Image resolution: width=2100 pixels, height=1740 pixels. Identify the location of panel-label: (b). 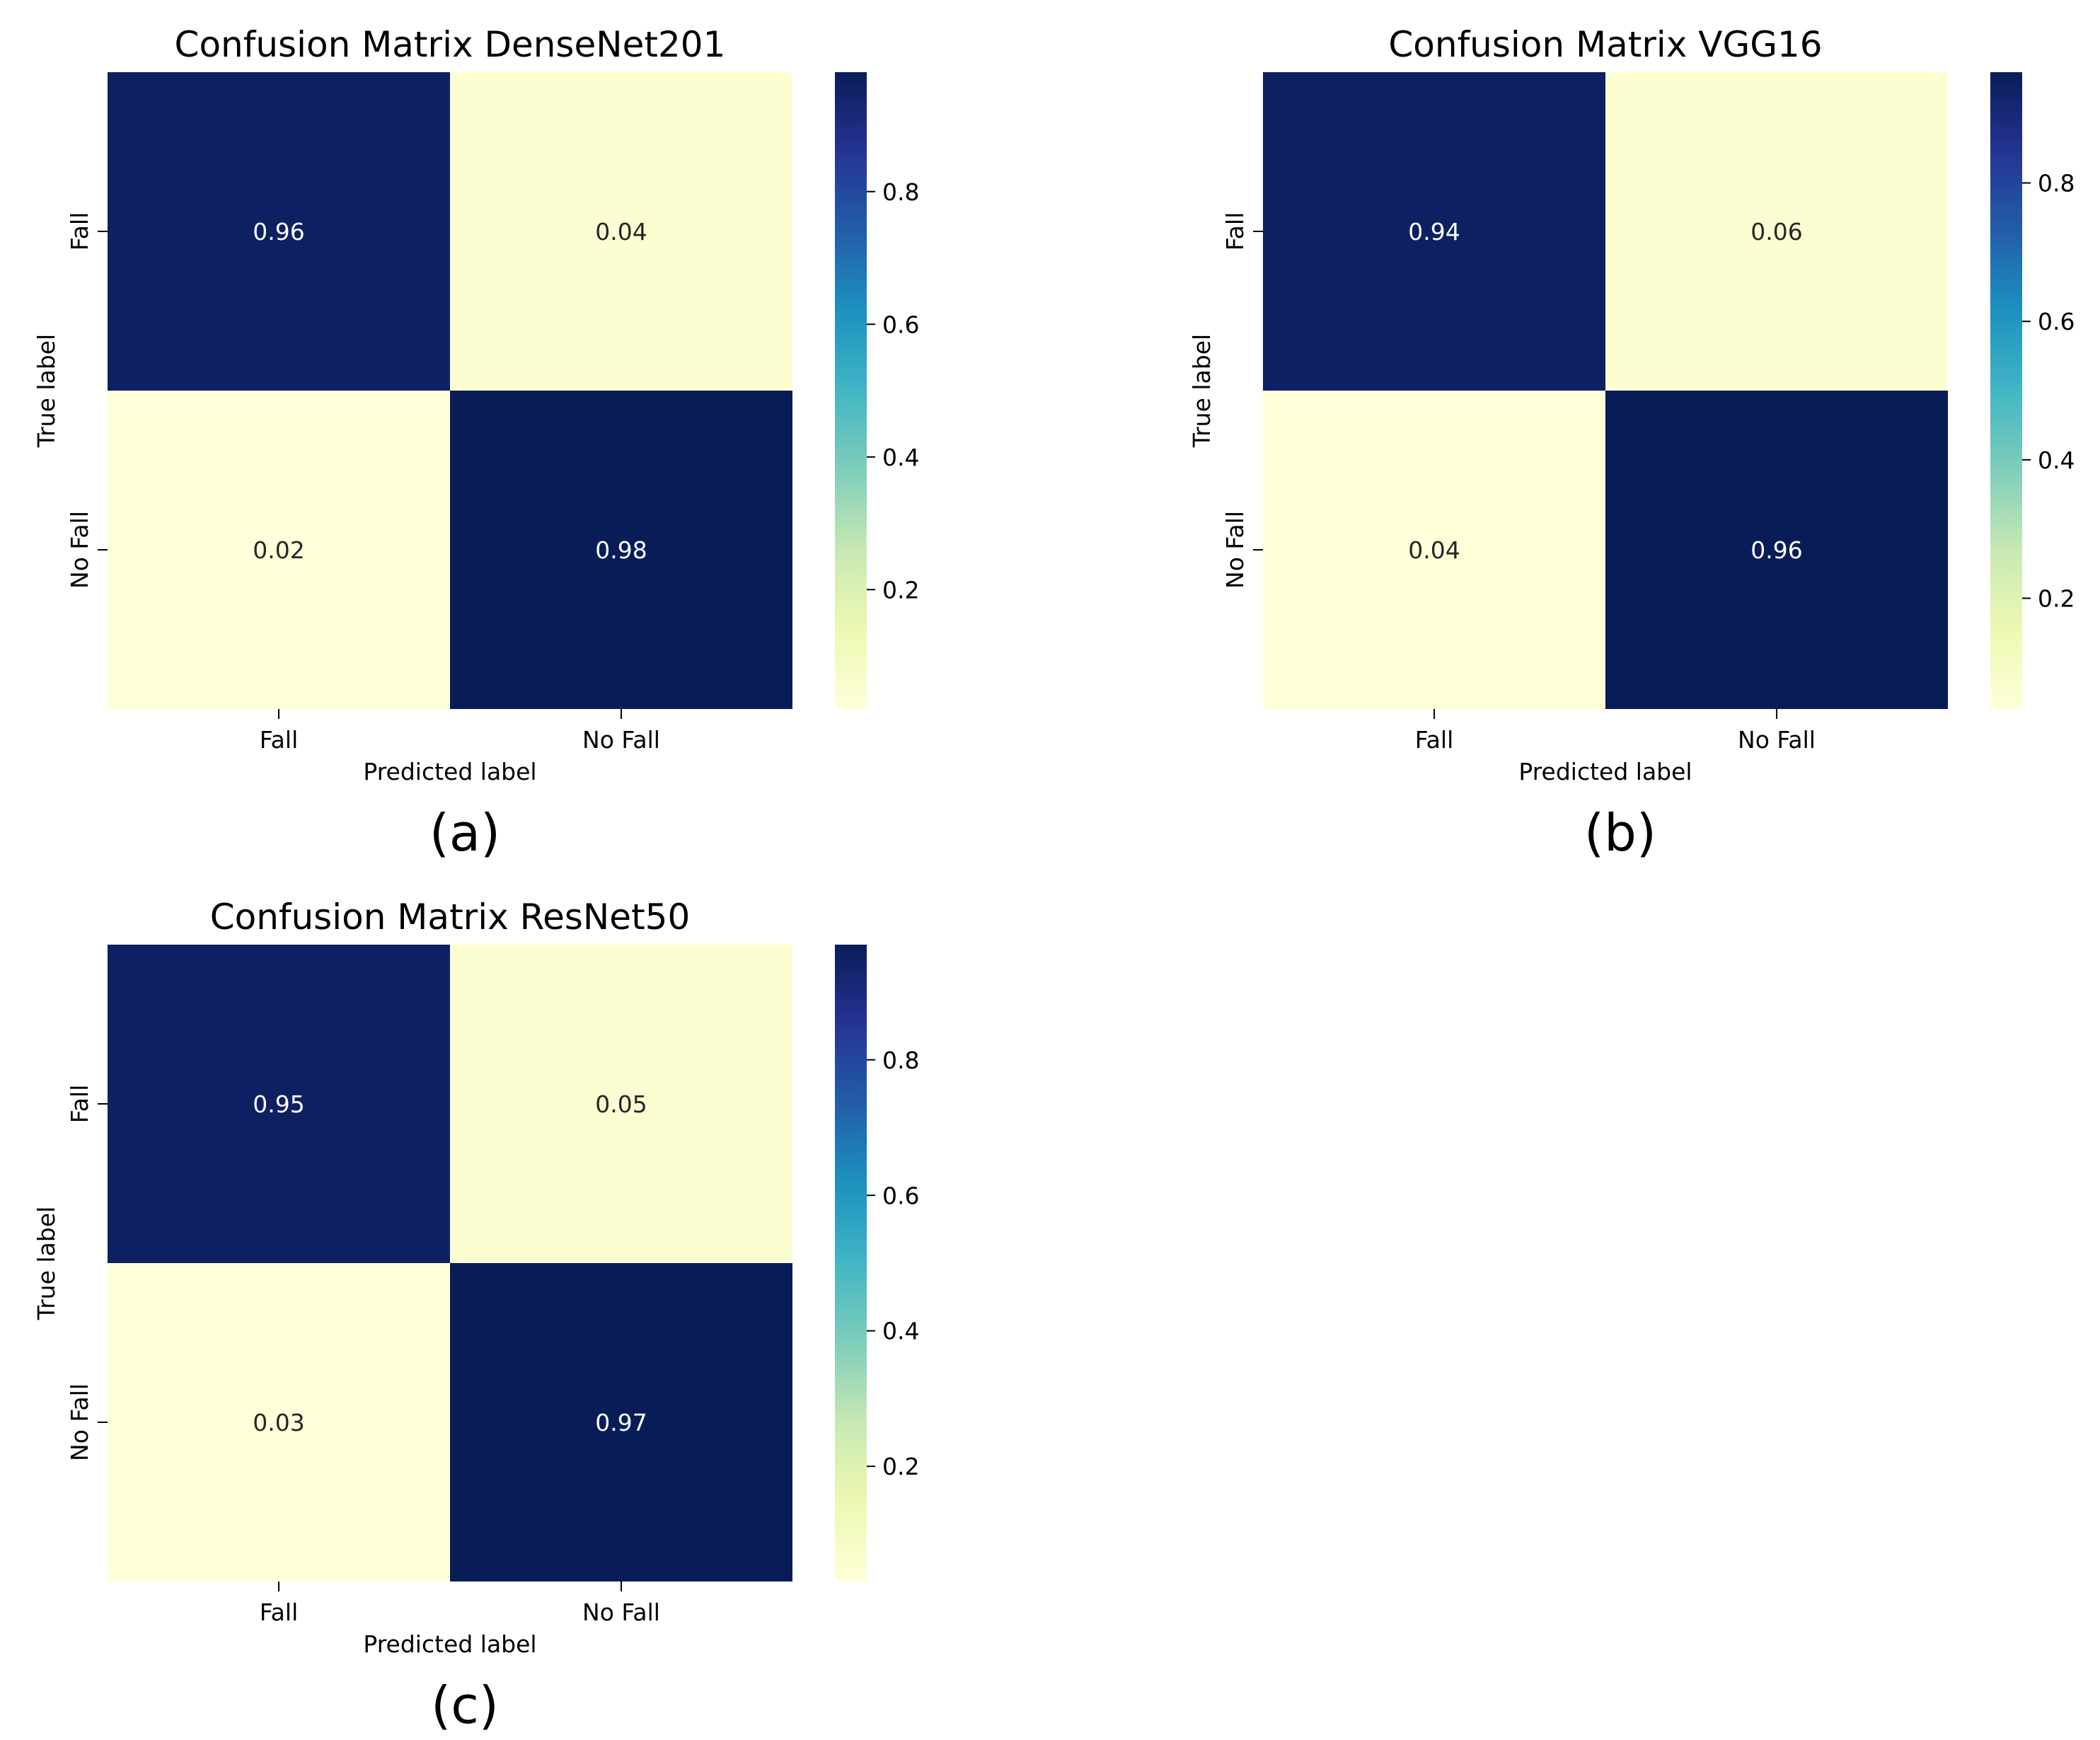
(1620, 833).